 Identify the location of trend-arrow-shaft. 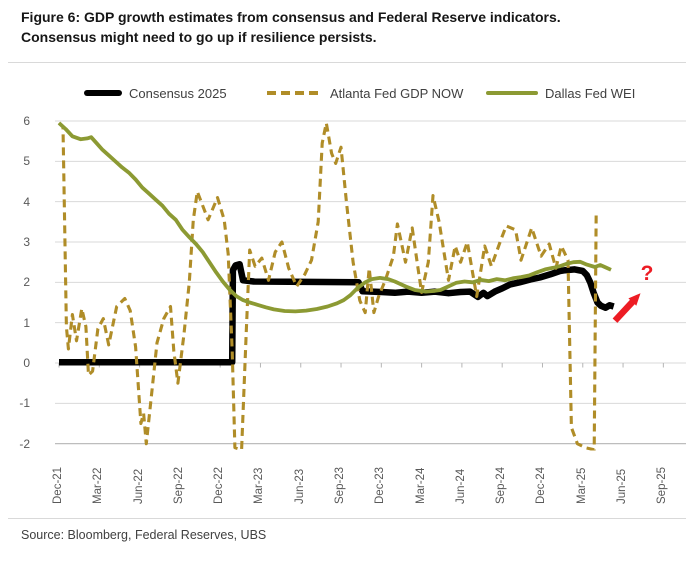
(624, 310).